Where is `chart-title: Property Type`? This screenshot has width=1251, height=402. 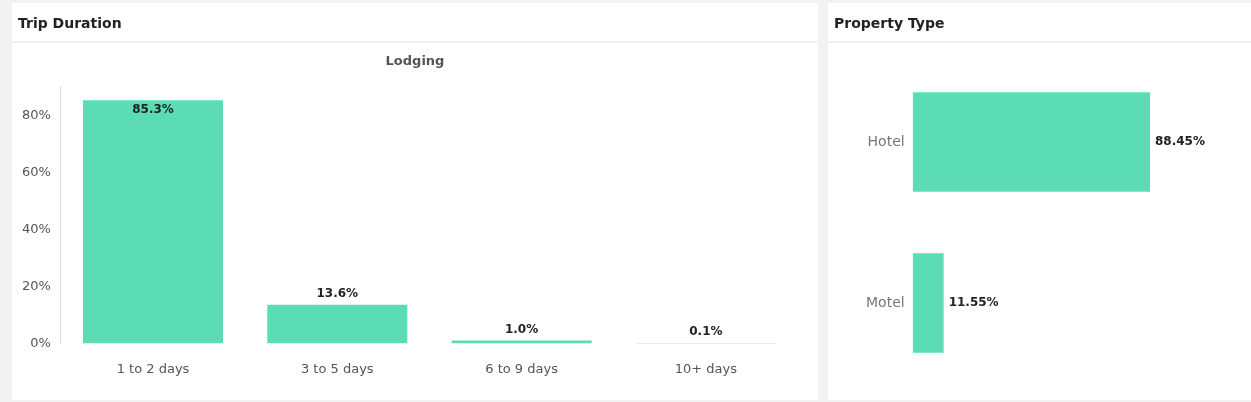 chart-title: Property Type is located at coordinates (1039, 23).